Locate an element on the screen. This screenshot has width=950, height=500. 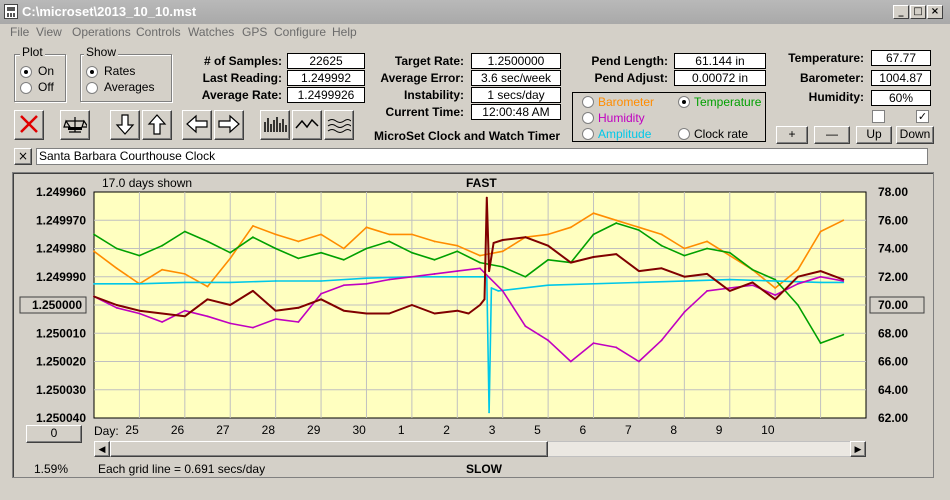
instability-label: Instability: is located at coordinates (433, 95).